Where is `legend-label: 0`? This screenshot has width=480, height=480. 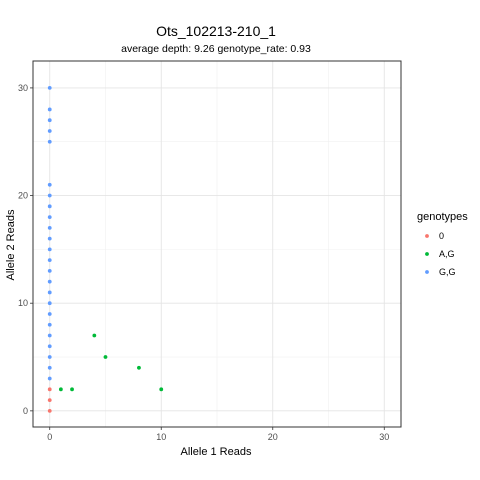
legend-label: 0 is located at coordinates (441, 236).